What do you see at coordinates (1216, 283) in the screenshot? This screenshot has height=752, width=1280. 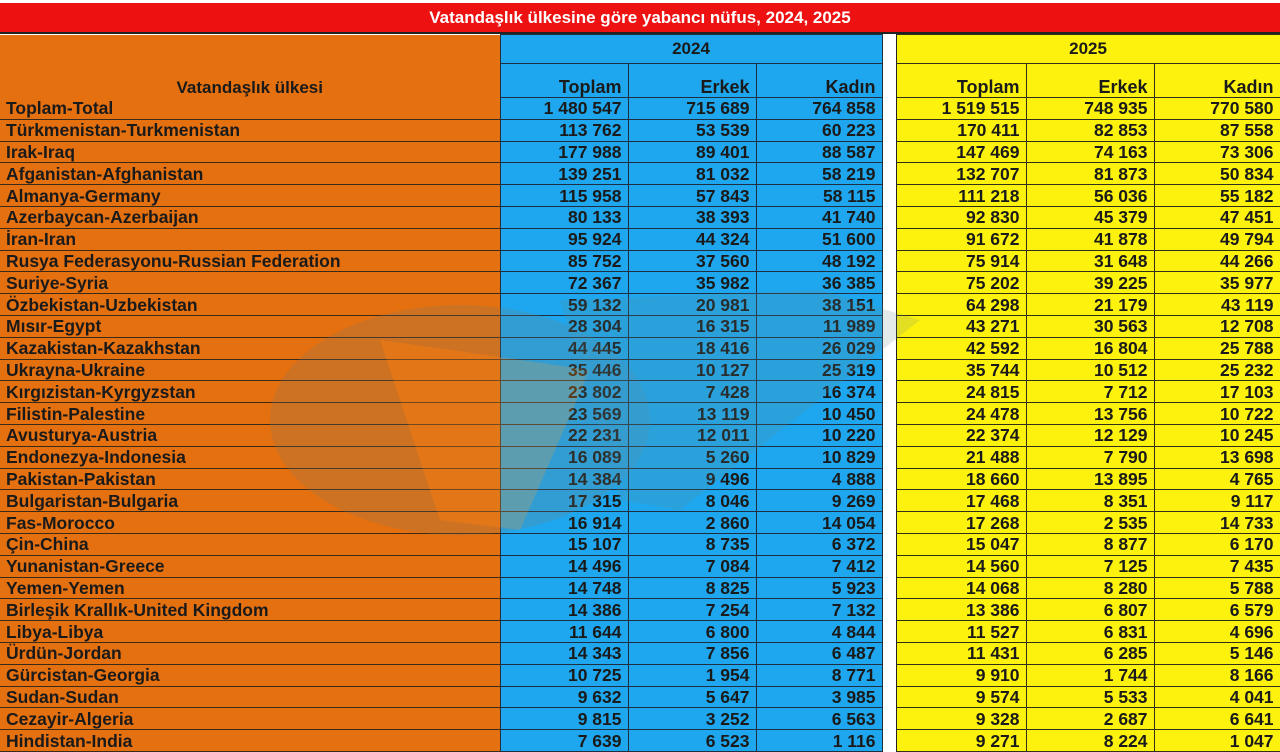 I see `value-2025-female: 35 977` at bounding box center [1216, 283].